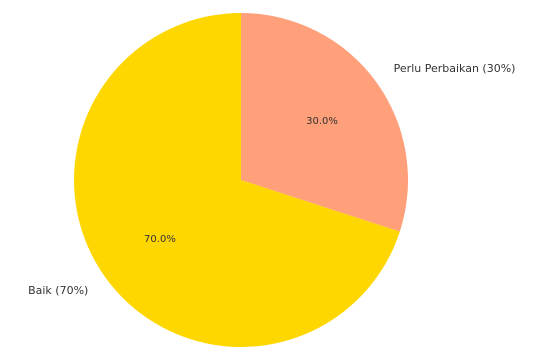 The width and height of the screenshot is (559, 347). What do you see at coordinates (160, 239) in the screenshot?
I see `pie-slice-1-pct-label: 70.0%` at bounding box center [160, 239].